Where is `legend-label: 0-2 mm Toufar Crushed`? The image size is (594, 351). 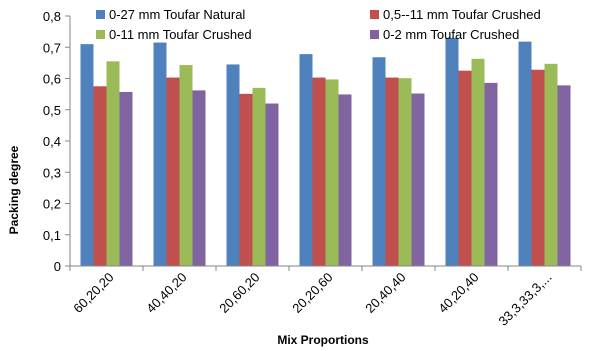
legend-label: 0-2 mm Toufar Crushed is located at coordinates (451, 34).